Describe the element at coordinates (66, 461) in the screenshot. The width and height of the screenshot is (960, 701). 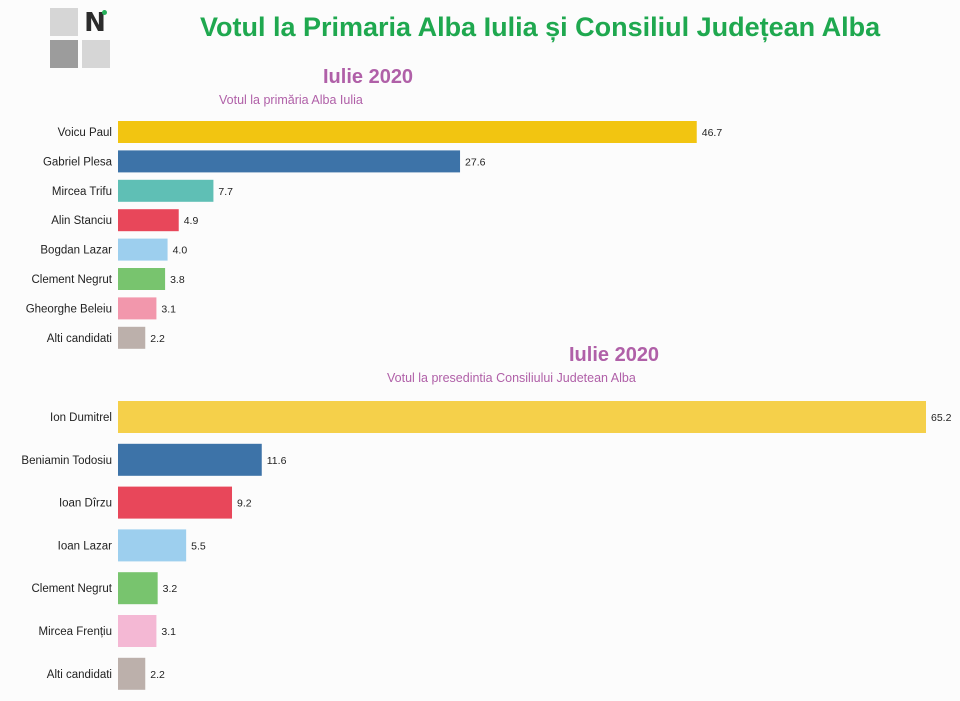
I see `category-label: Beniamin Todosiu` at that location.